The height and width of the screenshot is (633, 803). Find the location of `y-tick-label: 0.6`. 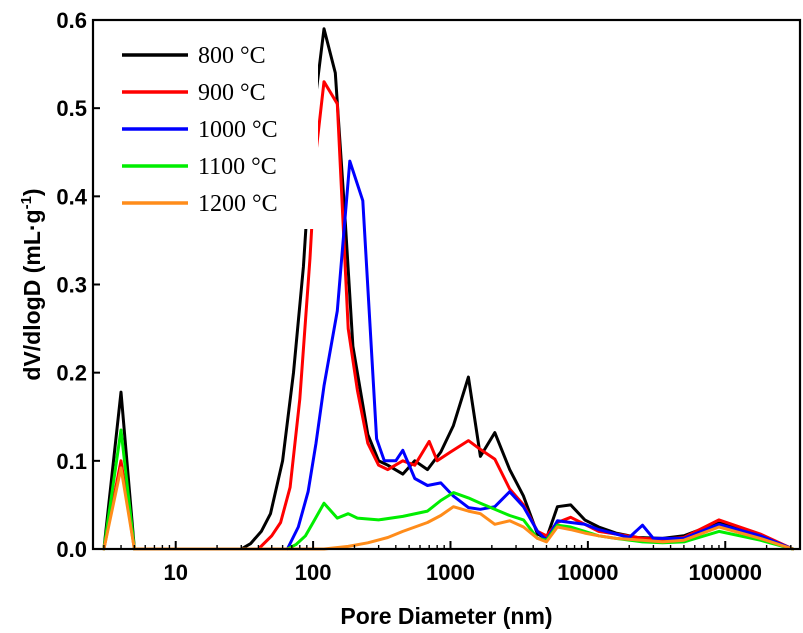

y-tick-label: 0.6 is located at coordinates (71, 20).